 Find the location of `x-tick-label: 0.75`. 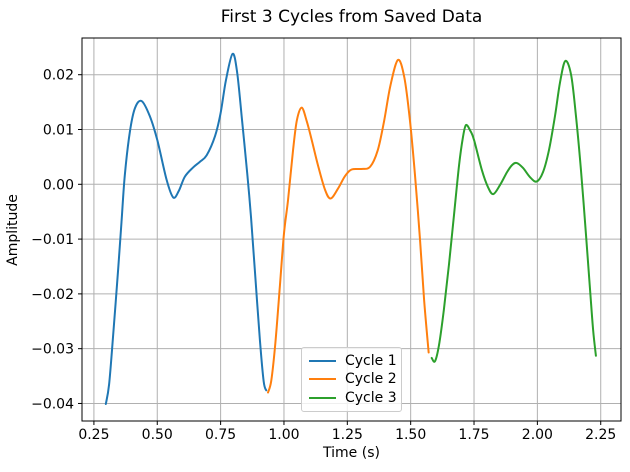

x-tick-label: 0.75 is located at coordinates (220, 435).